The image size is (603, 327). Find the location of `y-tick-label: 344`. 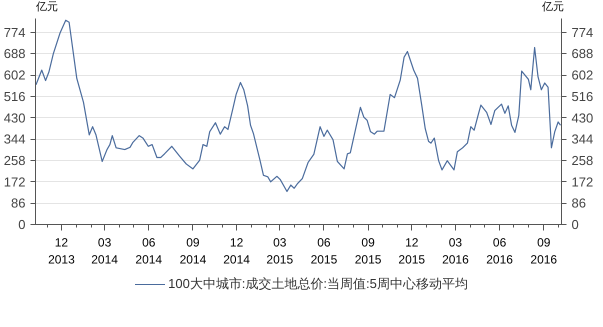

y-tick-label: 344 is located at coordinates (15, 139).